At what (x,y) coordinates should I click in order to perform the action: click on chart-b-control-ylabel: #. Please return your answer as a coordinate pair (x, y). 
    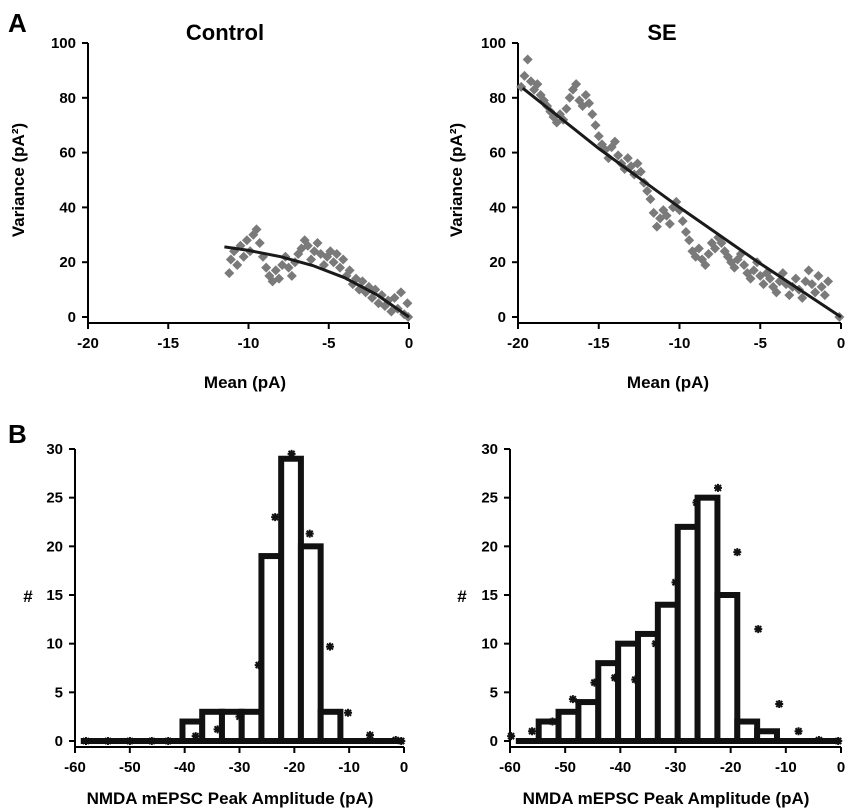
    Looking at the image, I should click on (28, 596).